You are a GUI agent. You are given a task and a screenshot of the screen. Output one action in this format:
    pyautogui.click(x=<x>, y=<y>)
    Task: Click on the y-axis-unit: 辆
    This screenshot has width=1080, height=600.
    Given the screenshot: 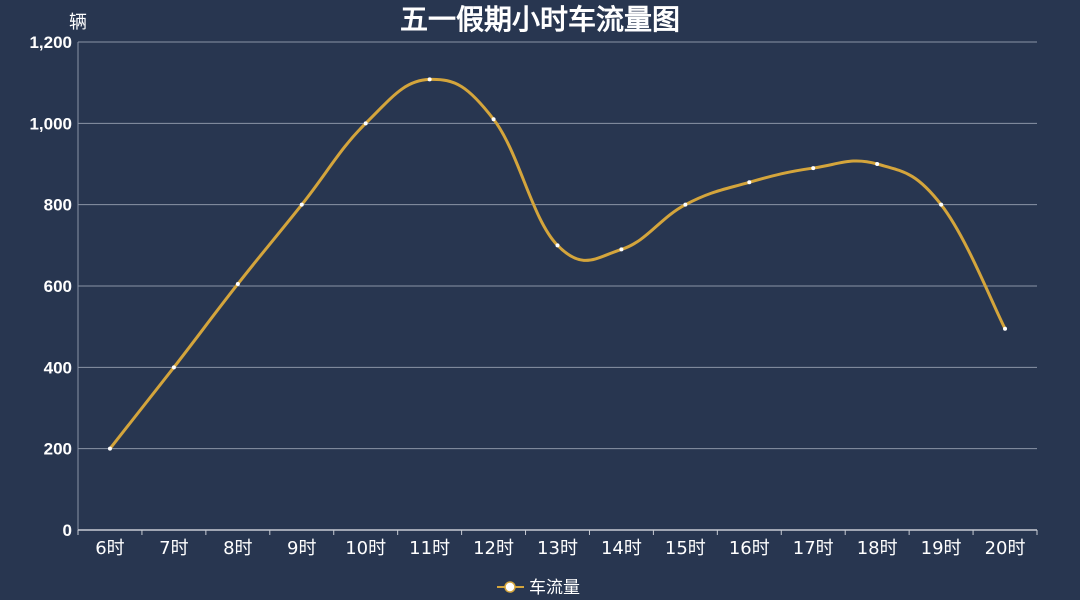 What is the action you would take?
    pyautogui.click(x=78, y=22)
    